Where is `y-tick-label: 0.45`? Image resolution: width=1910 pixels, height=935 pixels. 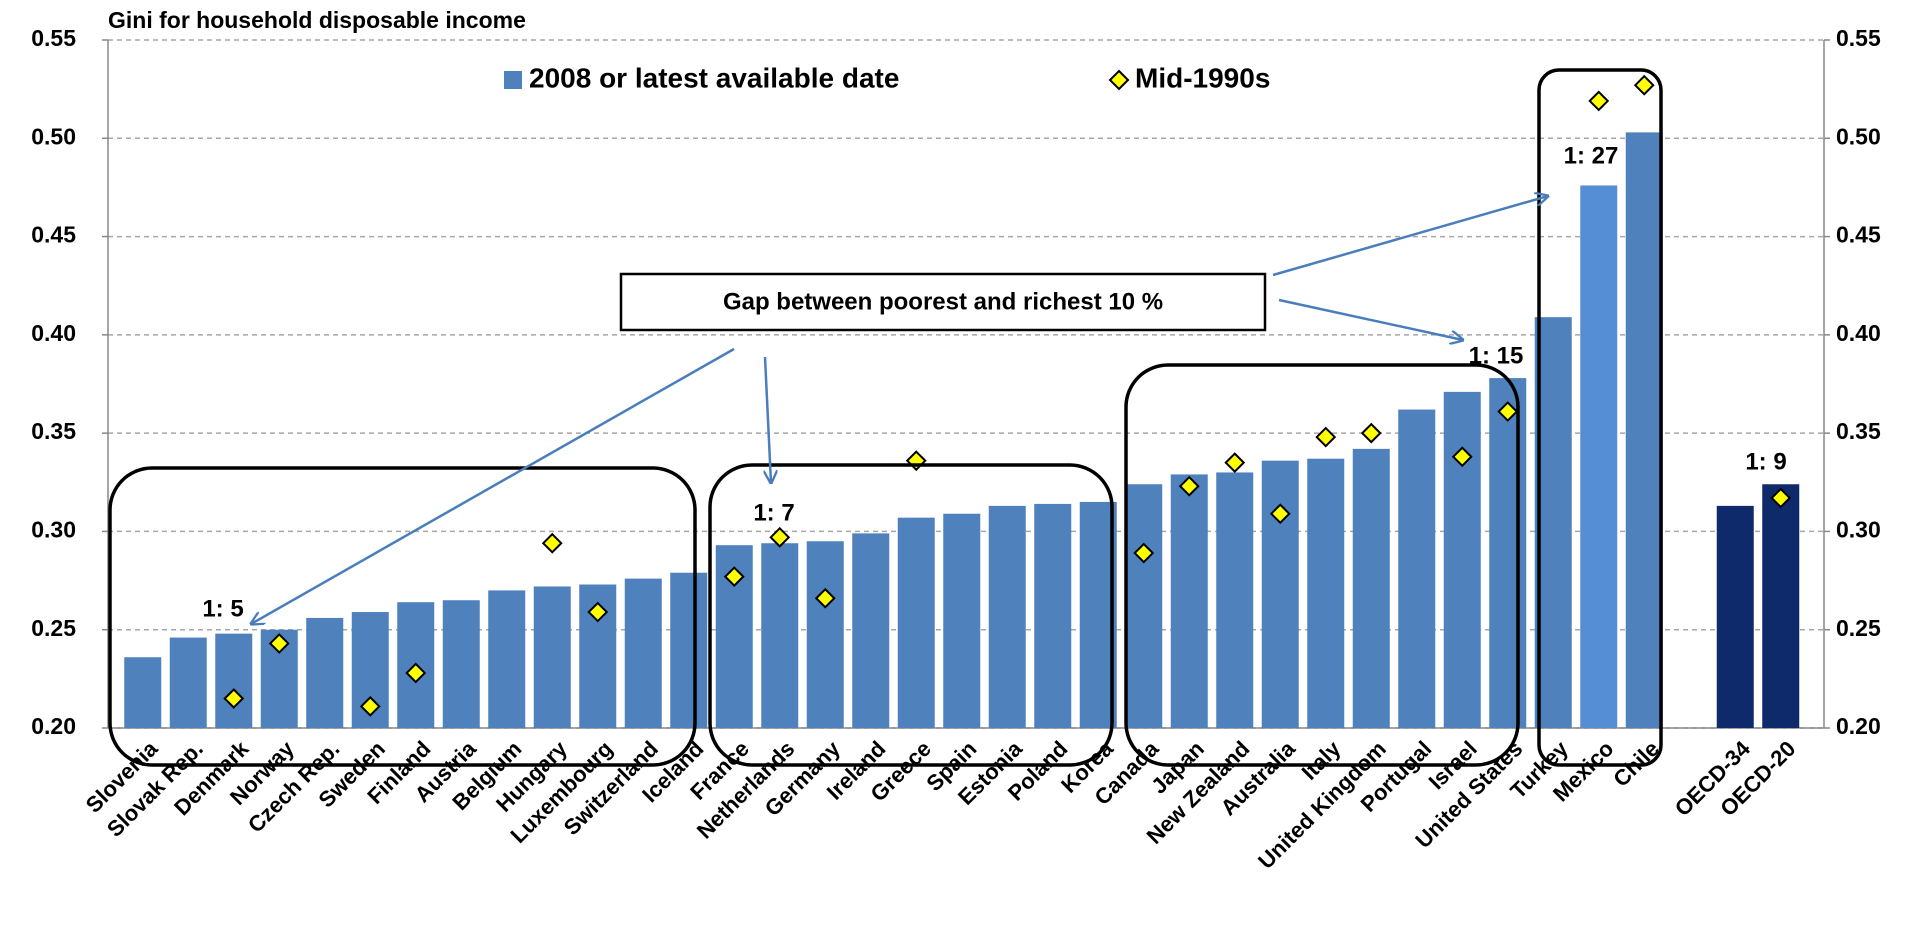 y-tick-label: 0.45 is located at coordinates (53, 235).